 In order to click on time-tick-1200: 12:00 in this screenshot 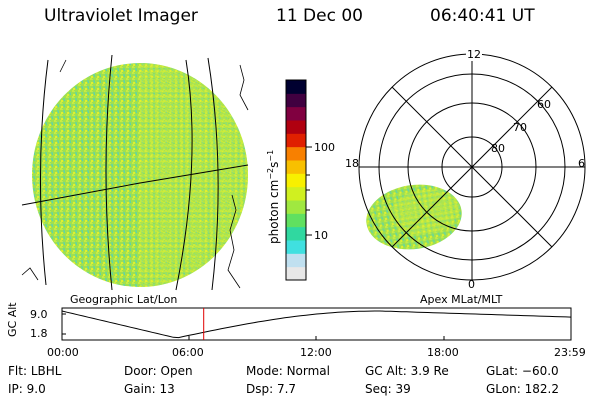, I will do `click(316, 352)`.